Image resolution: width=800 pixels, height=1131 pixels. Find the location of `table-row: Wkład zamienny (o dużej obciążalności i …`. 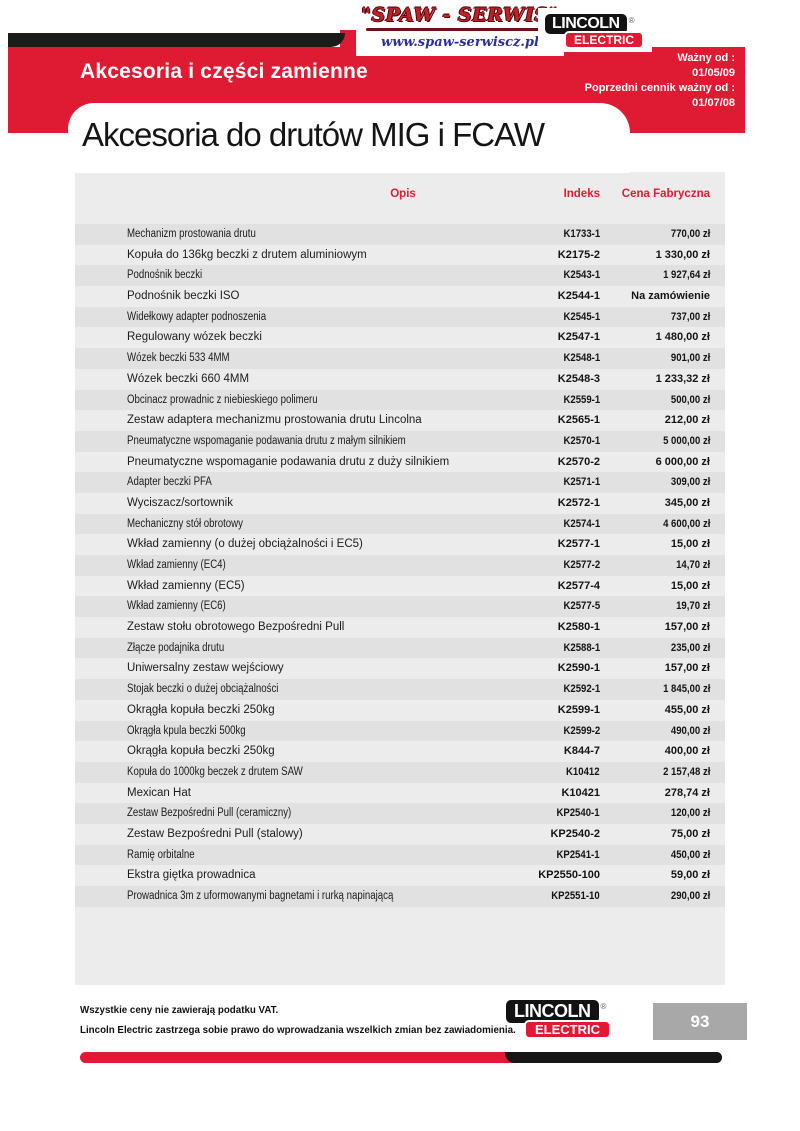

table-row: Wkład zamienny (o dużej obciążalności i … is located at coordinates (400, 544).